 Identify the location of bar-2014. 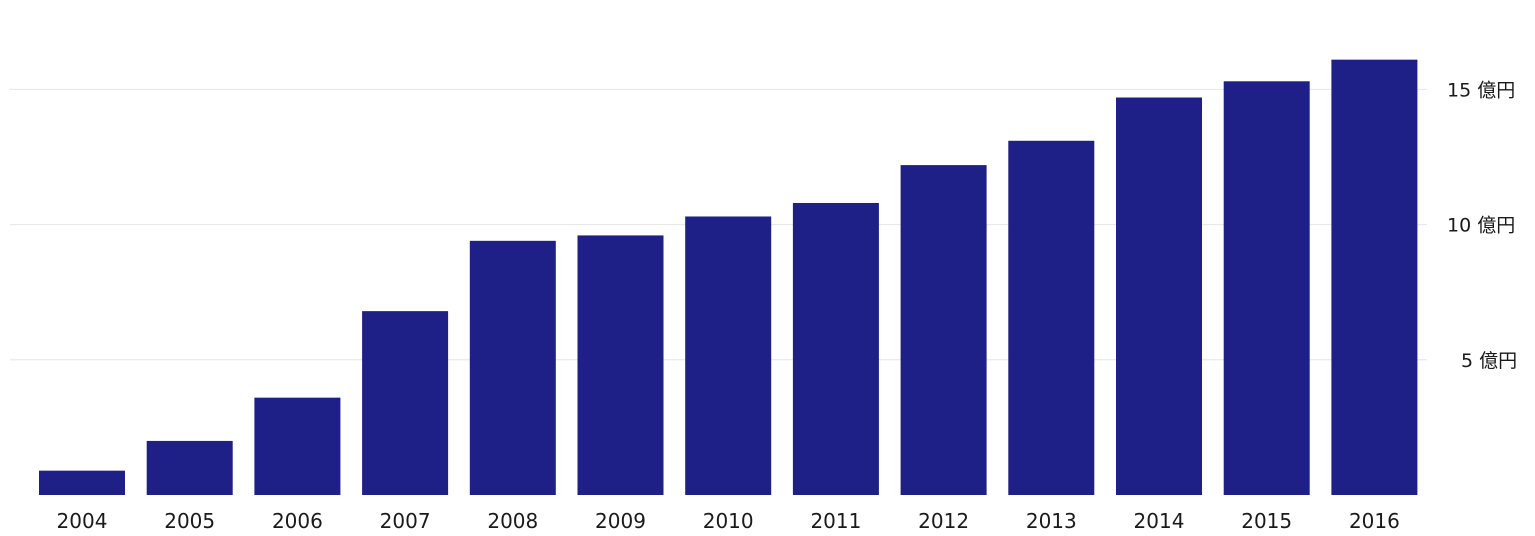
(1159, 296).